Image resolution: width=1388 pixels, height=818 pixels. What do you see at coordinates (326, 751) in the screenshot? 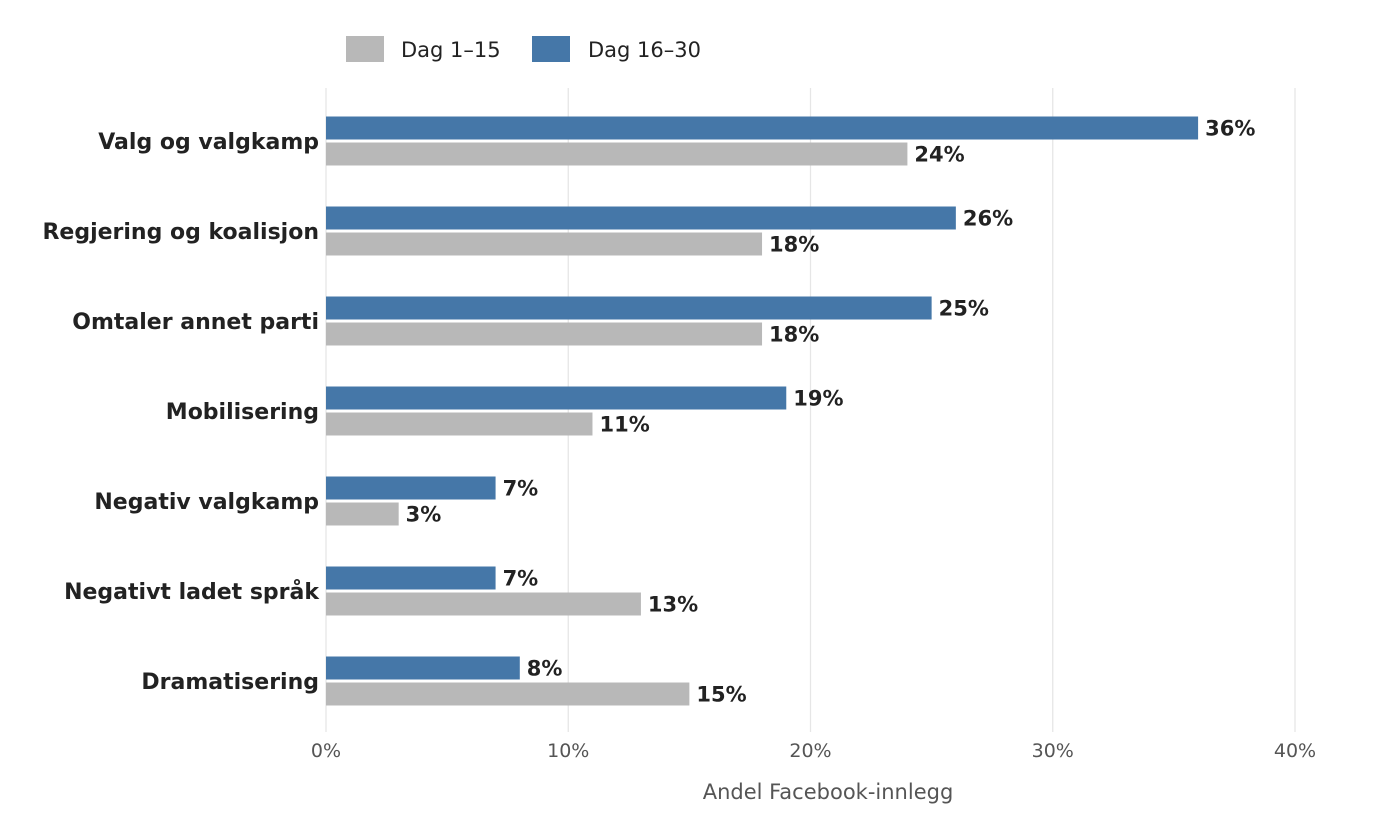
I see `x-tick-label-0: 0%` at bounding box center [326, 751].